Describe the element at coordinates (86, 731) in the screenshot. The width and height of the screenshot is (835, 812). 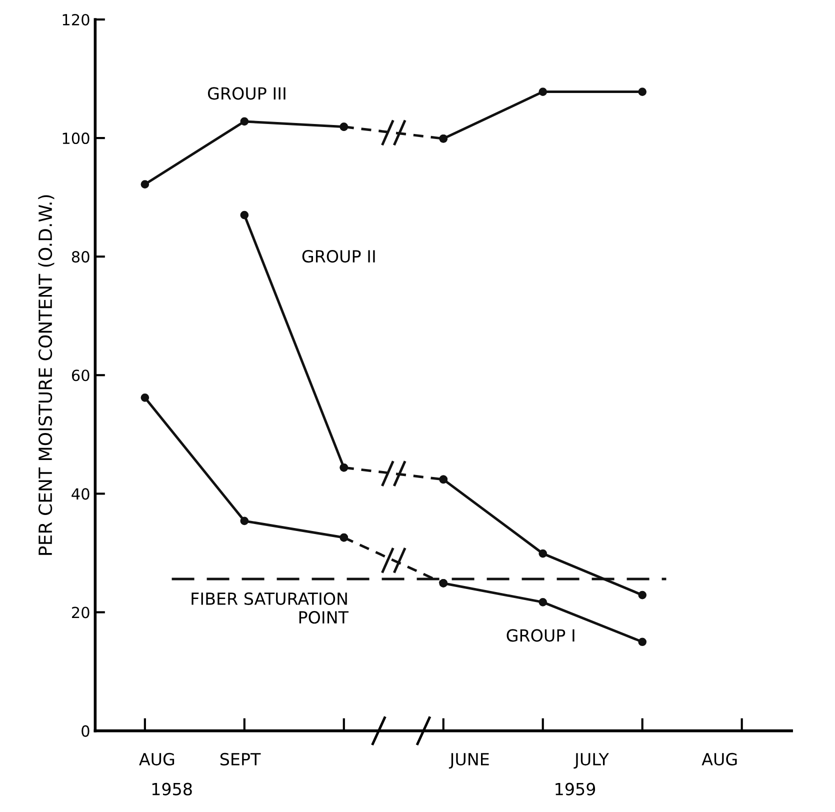
I see `y-tick-label: 0` at that location.